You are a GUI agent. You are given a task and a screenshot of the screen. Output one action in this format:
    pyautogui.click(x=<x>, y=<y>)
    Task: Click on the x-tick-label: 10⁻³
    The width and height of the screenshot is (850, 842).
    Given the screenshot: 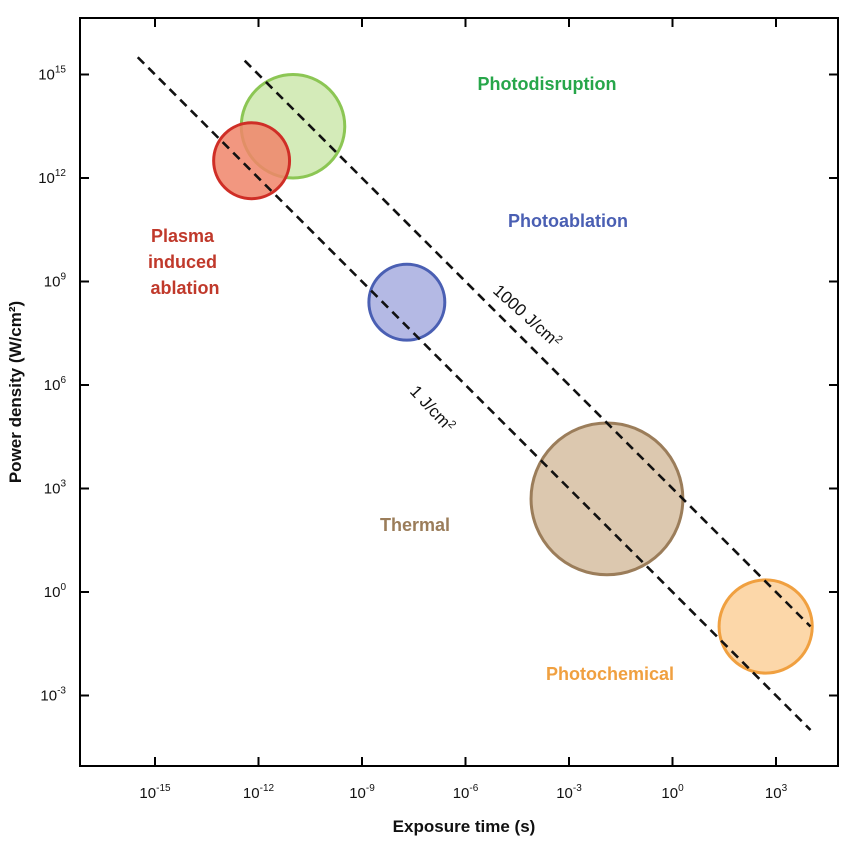 What is the action you would take?
    pyautogui.click(x=569, y=792)
    